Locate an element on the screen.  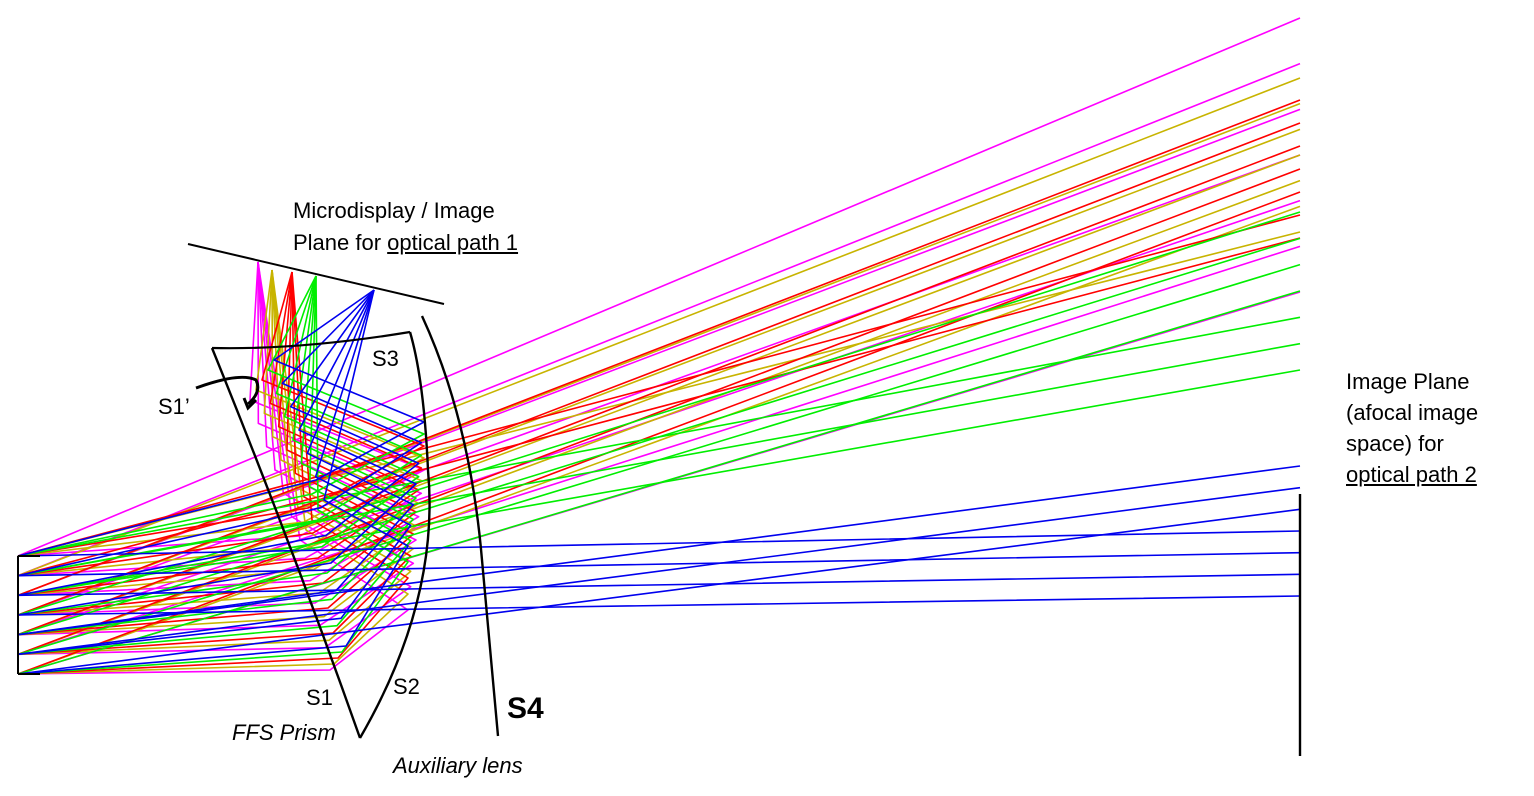
surface-s1-label: S1 is located at coordinates (319, 697).